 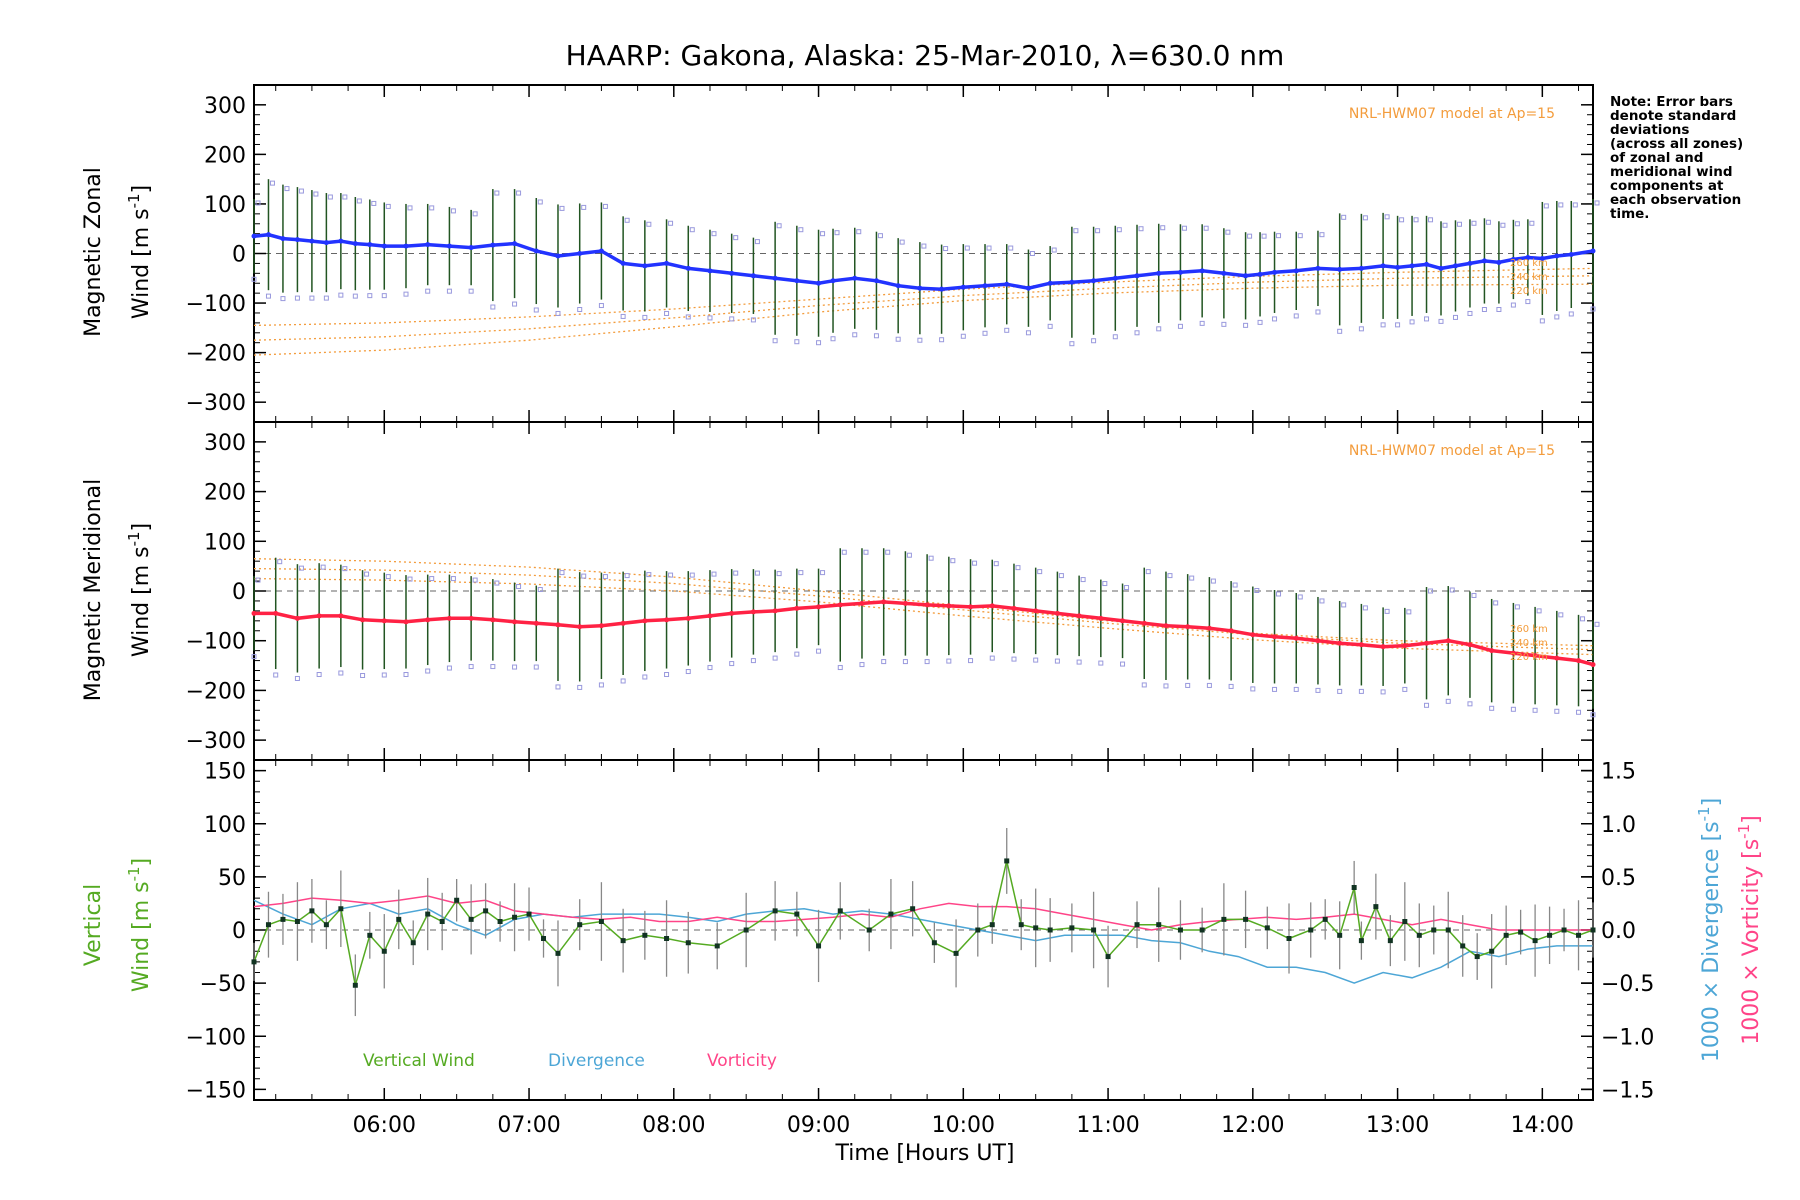 I want to click on model-label-meridional: NRL-HWM07 model at Ap=15, so click(x=1452, y=451).